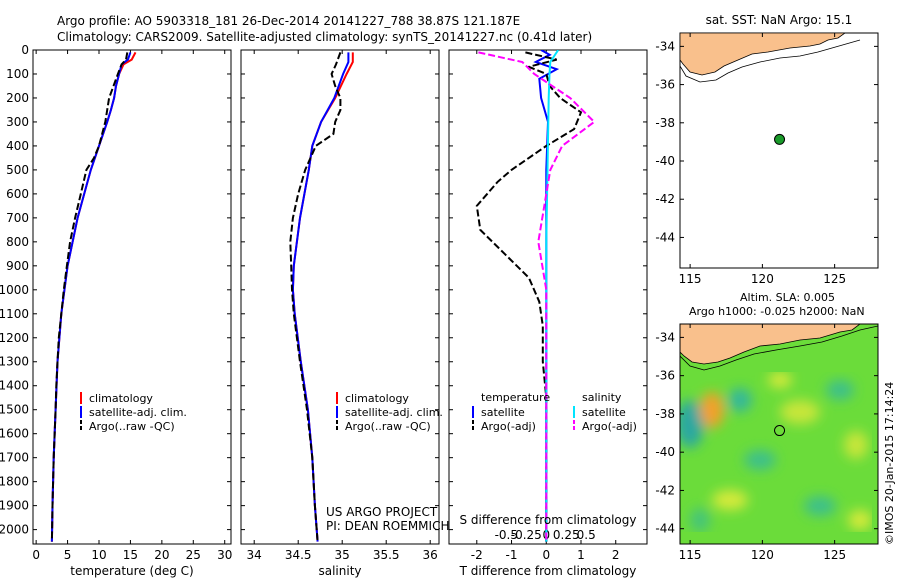  I want to click on sla-map-axes: 115 120 125 -34 -36 -38 -40 -42 -44, so click(766, 443).